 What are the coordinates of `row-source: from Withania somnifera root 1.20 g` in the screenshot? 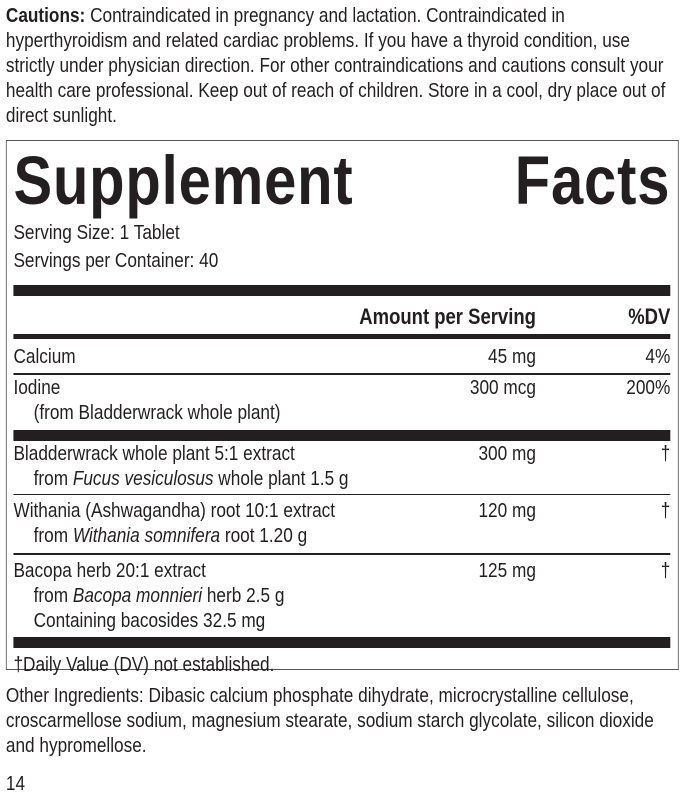 It's located at (170, 535).